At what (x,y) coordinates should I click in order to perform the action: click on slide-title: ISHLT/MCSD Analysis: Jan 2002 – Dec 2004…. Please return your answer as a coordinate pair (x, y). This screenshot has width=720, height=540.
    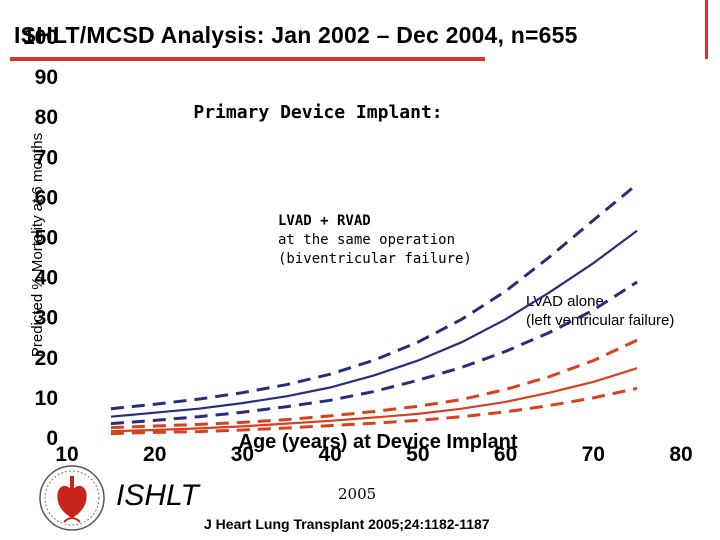
    Looking at the image, I should click on (296, 35).